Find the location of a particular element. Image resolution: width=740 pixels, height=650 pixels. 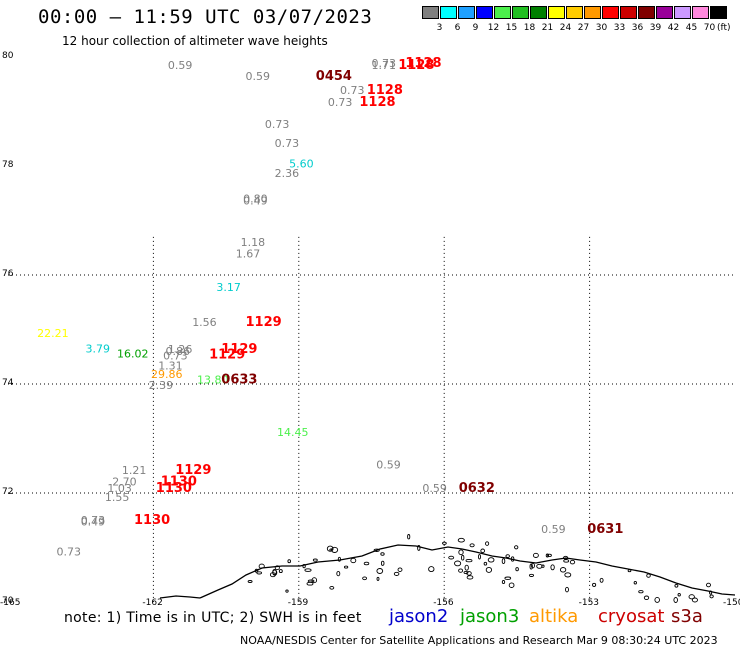

swh-value-label: 29.86 is located at coordinates (167, 374).